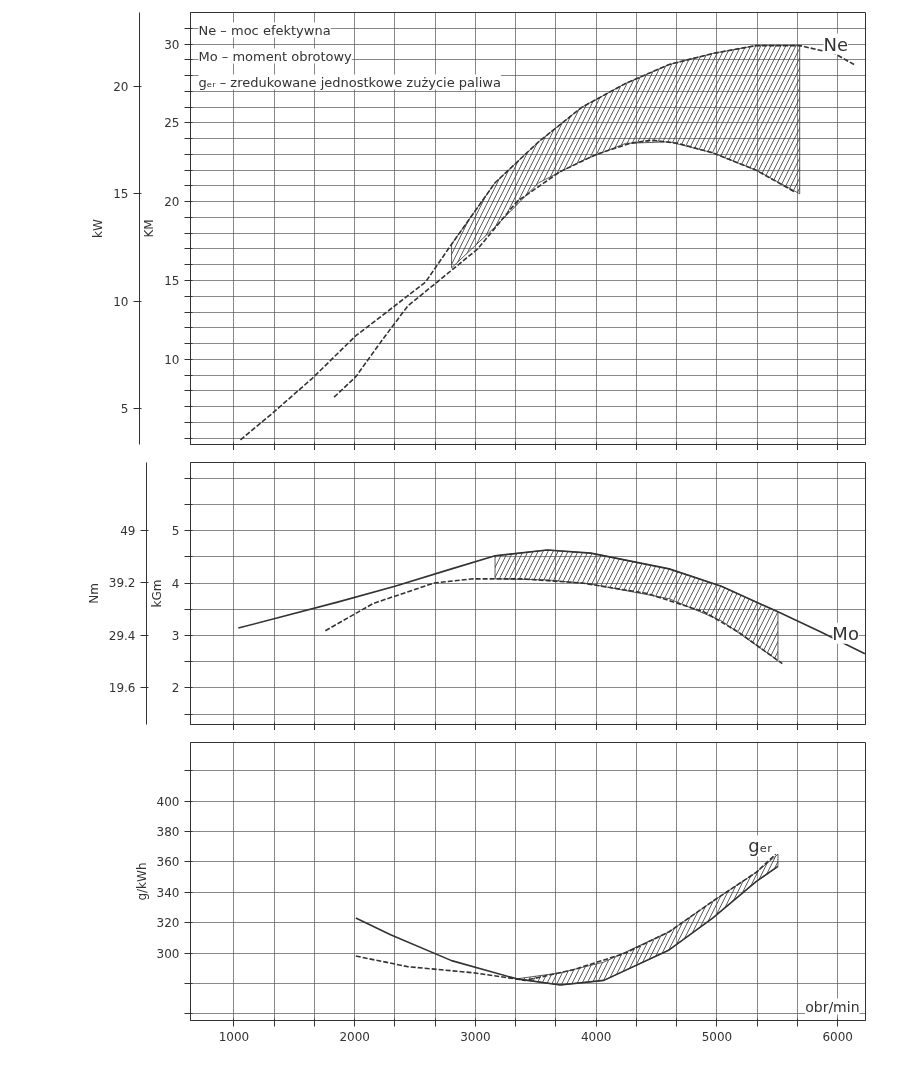 The width and height of the screenshot is (900, 1080). What do you see at coordinates (121, 86) in the screenshot?
I see `y2-tick-label: 20` at bounding box center [121, 86].